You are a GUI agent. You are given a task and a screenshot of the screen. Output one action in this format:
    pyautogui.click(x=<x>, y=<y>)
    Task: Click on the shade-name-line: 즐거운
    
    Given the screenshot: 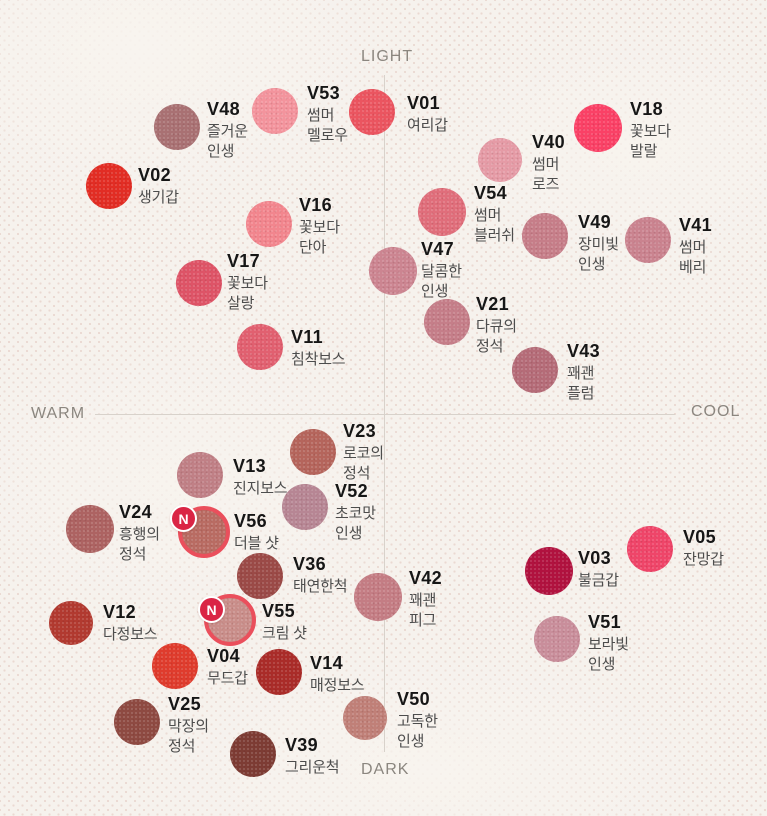 What is the action you would take?
    pyautogui.click(x=227, y=131)
    